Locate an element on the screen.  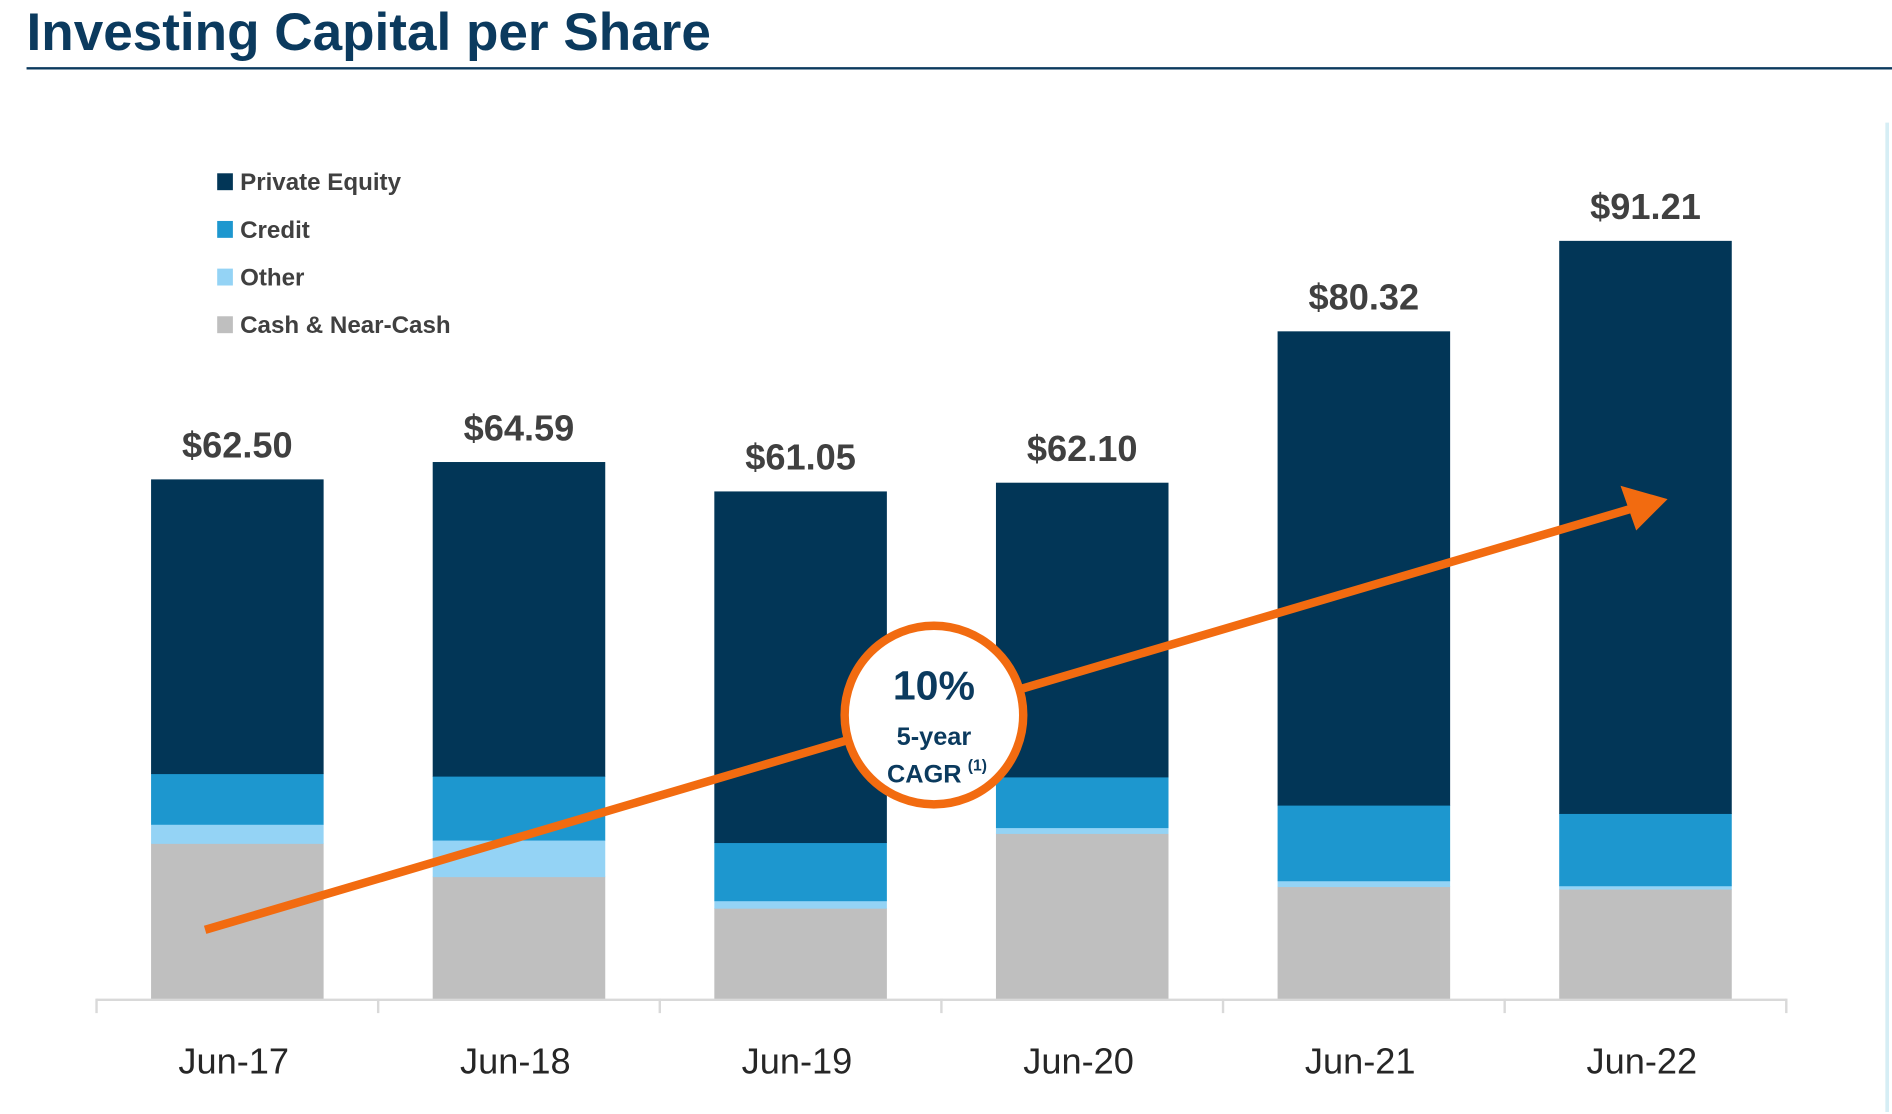
x-tick-label: Jun-20 is located at coordinates (1078, 1060).